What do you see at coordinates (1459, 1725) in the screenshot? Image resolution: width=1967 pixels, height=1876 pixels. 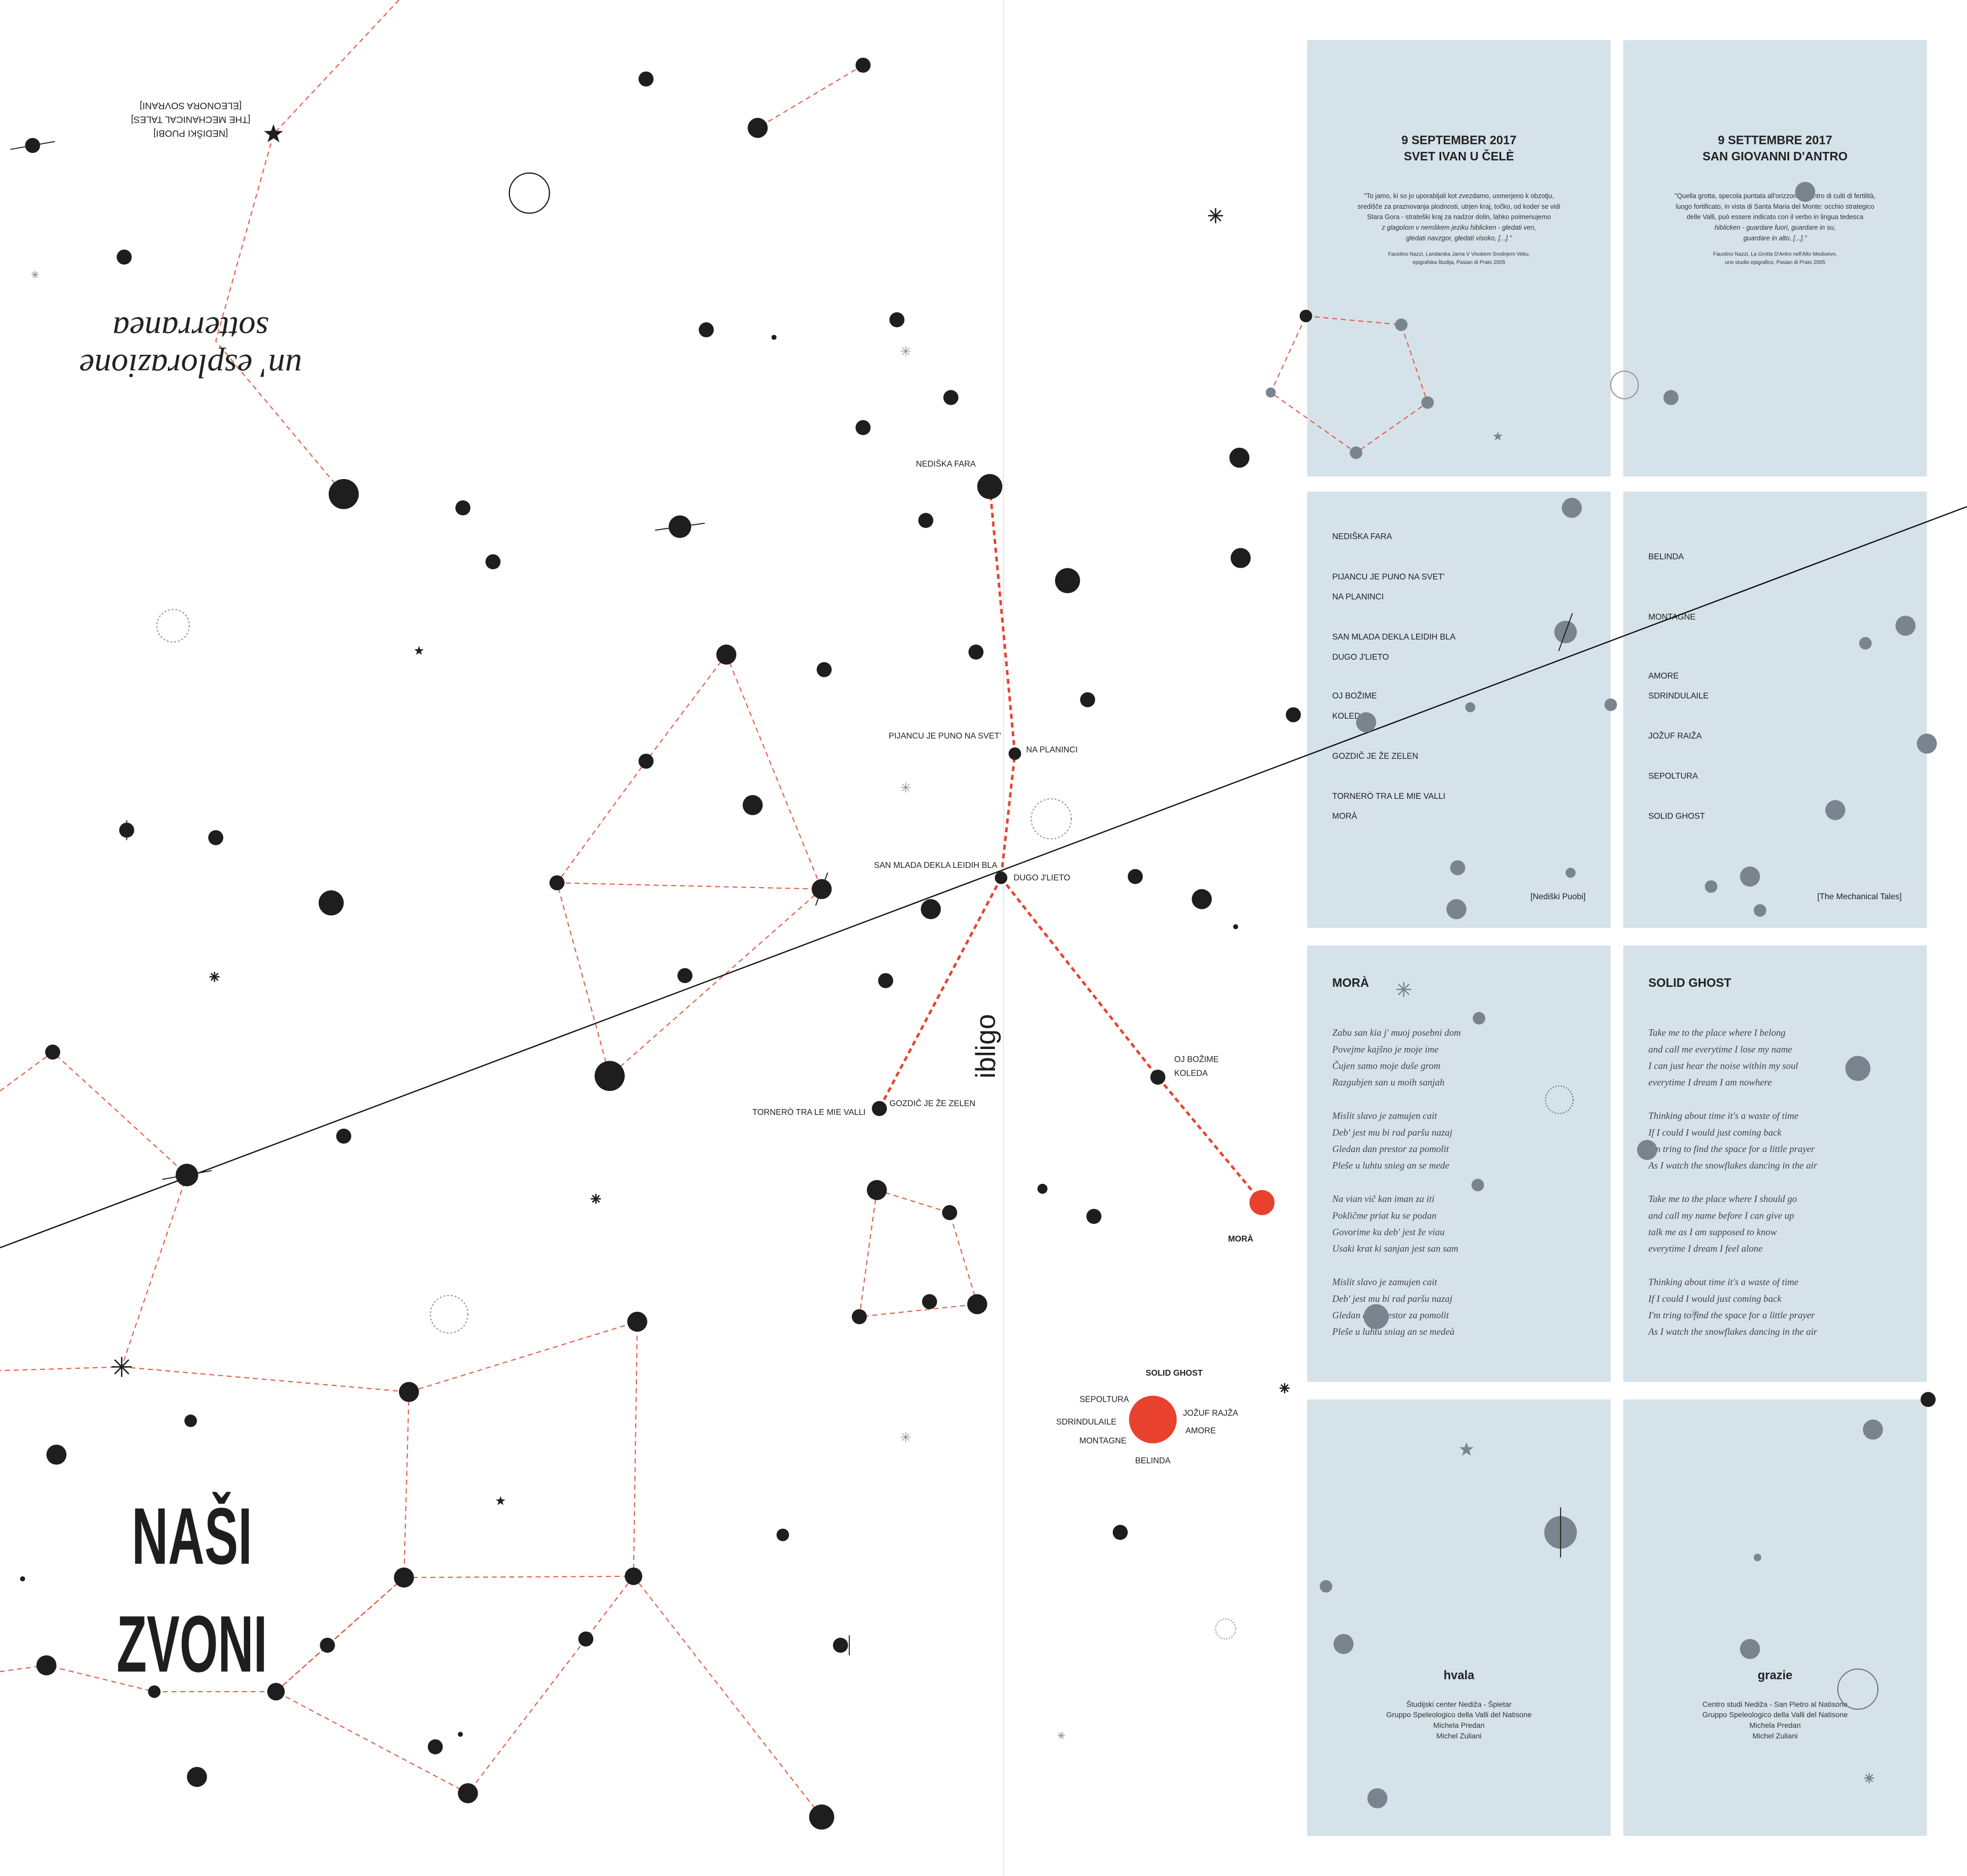 I see `thanks-name: Michela Predan` at bounding box center [1459, 1725].